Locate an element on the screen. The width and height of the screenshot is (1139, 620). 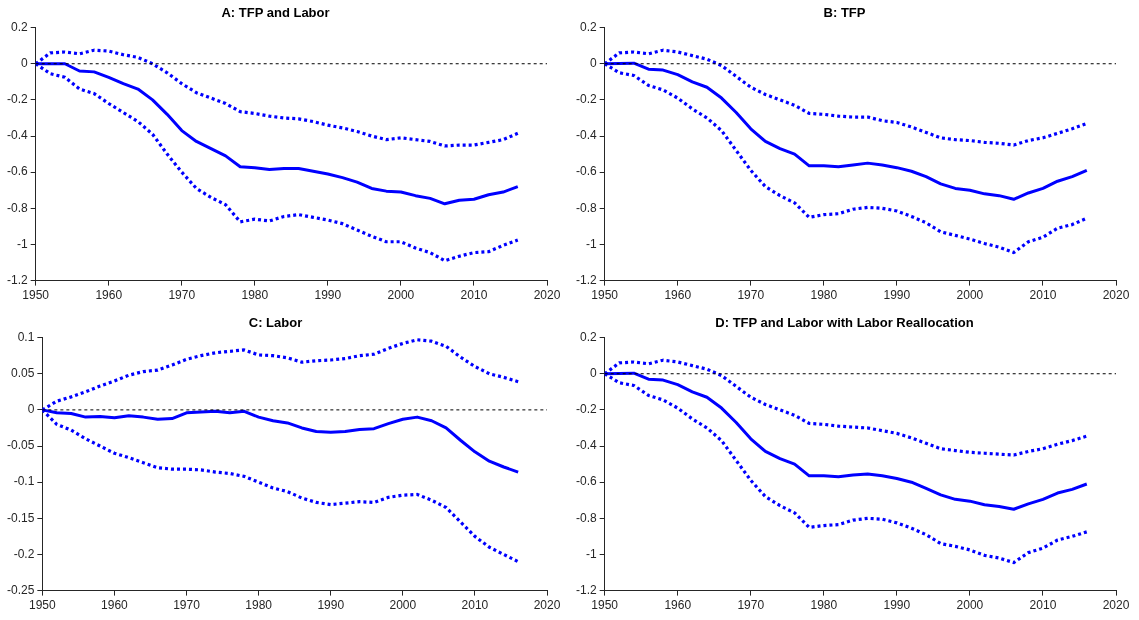
chart-title: D: TFP and Labor with Labor Reallocation is located at coordinates (844, 323).